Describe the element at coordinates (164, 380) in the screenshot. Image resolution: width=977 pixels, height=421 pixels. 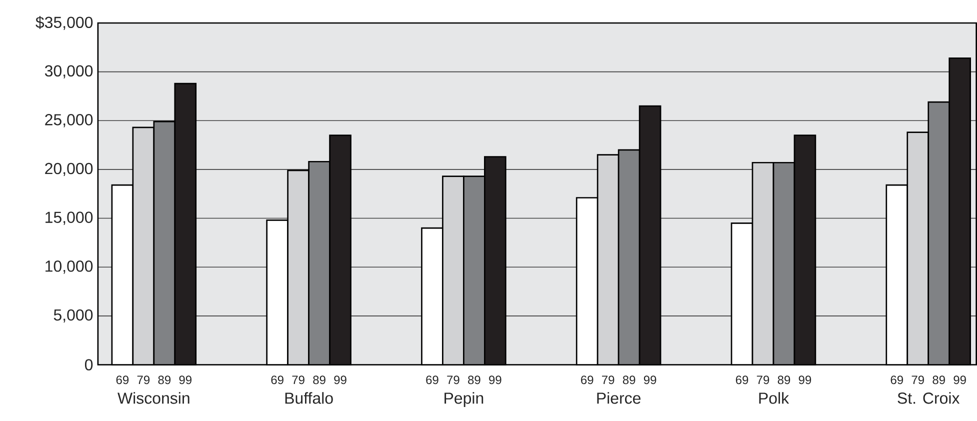
I see `series-label: 89` at that location.